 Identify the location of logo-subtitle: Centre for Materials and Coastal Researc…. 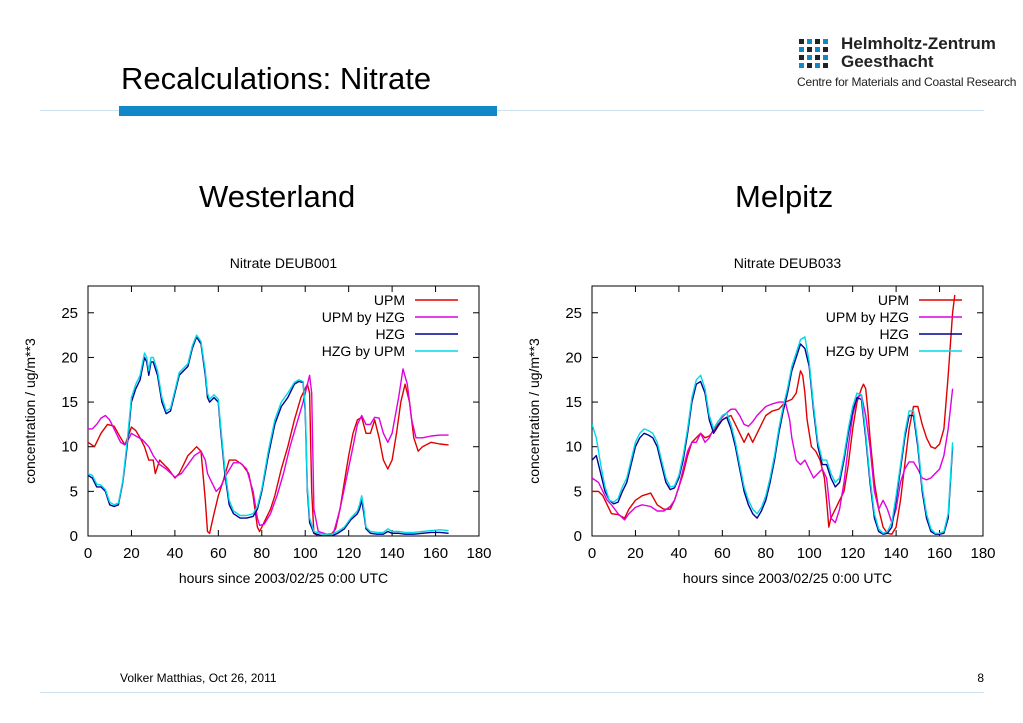
(907, 82).